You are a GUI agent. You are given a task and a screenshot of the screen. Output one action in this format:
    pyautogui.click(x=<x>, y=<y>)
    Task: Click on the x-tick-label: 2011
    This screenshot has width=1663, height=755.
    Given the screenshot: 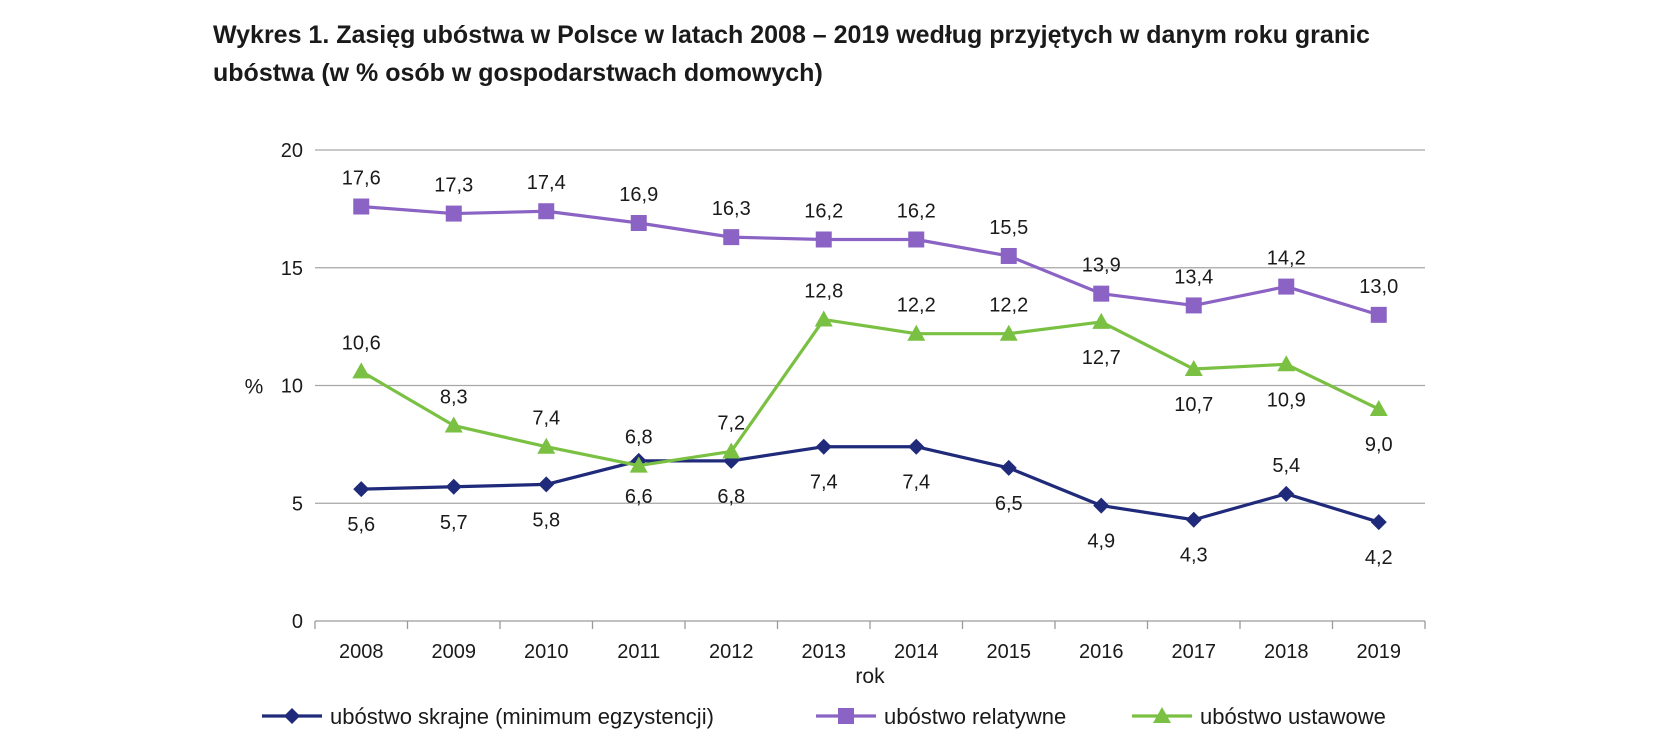 What is the action you would take?
    pyautogui.click(x=638, y=652)
    